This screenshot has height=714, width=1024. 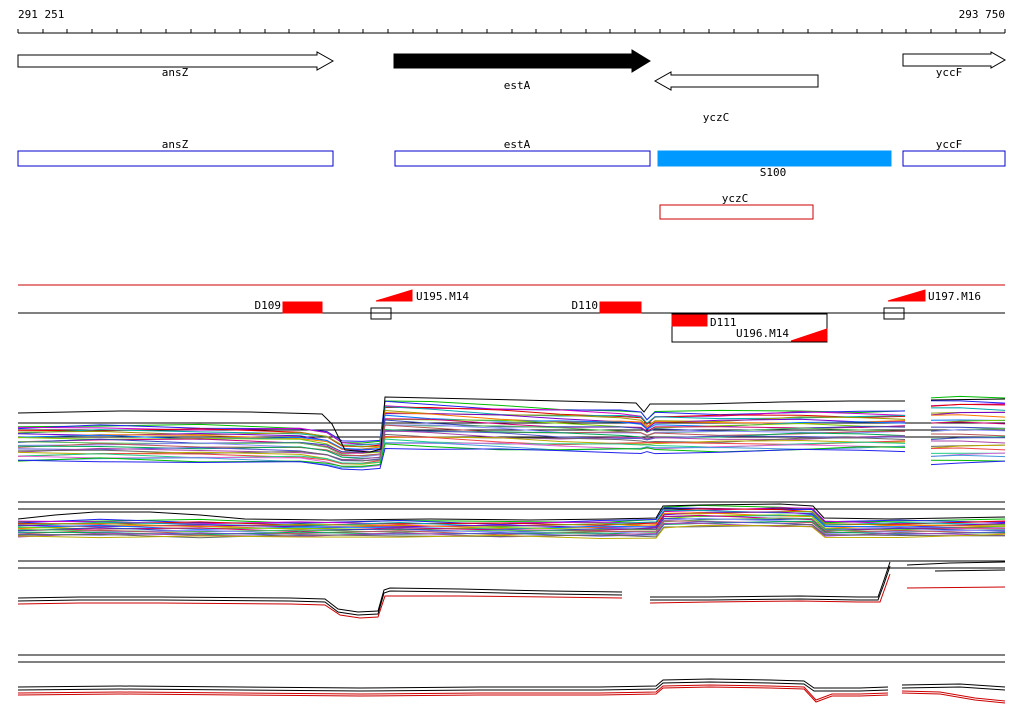 What do you see at coordinates (762, 333) in the screenshot?
I see `probe-label: U196.M14` at bounding box center [762, 333].